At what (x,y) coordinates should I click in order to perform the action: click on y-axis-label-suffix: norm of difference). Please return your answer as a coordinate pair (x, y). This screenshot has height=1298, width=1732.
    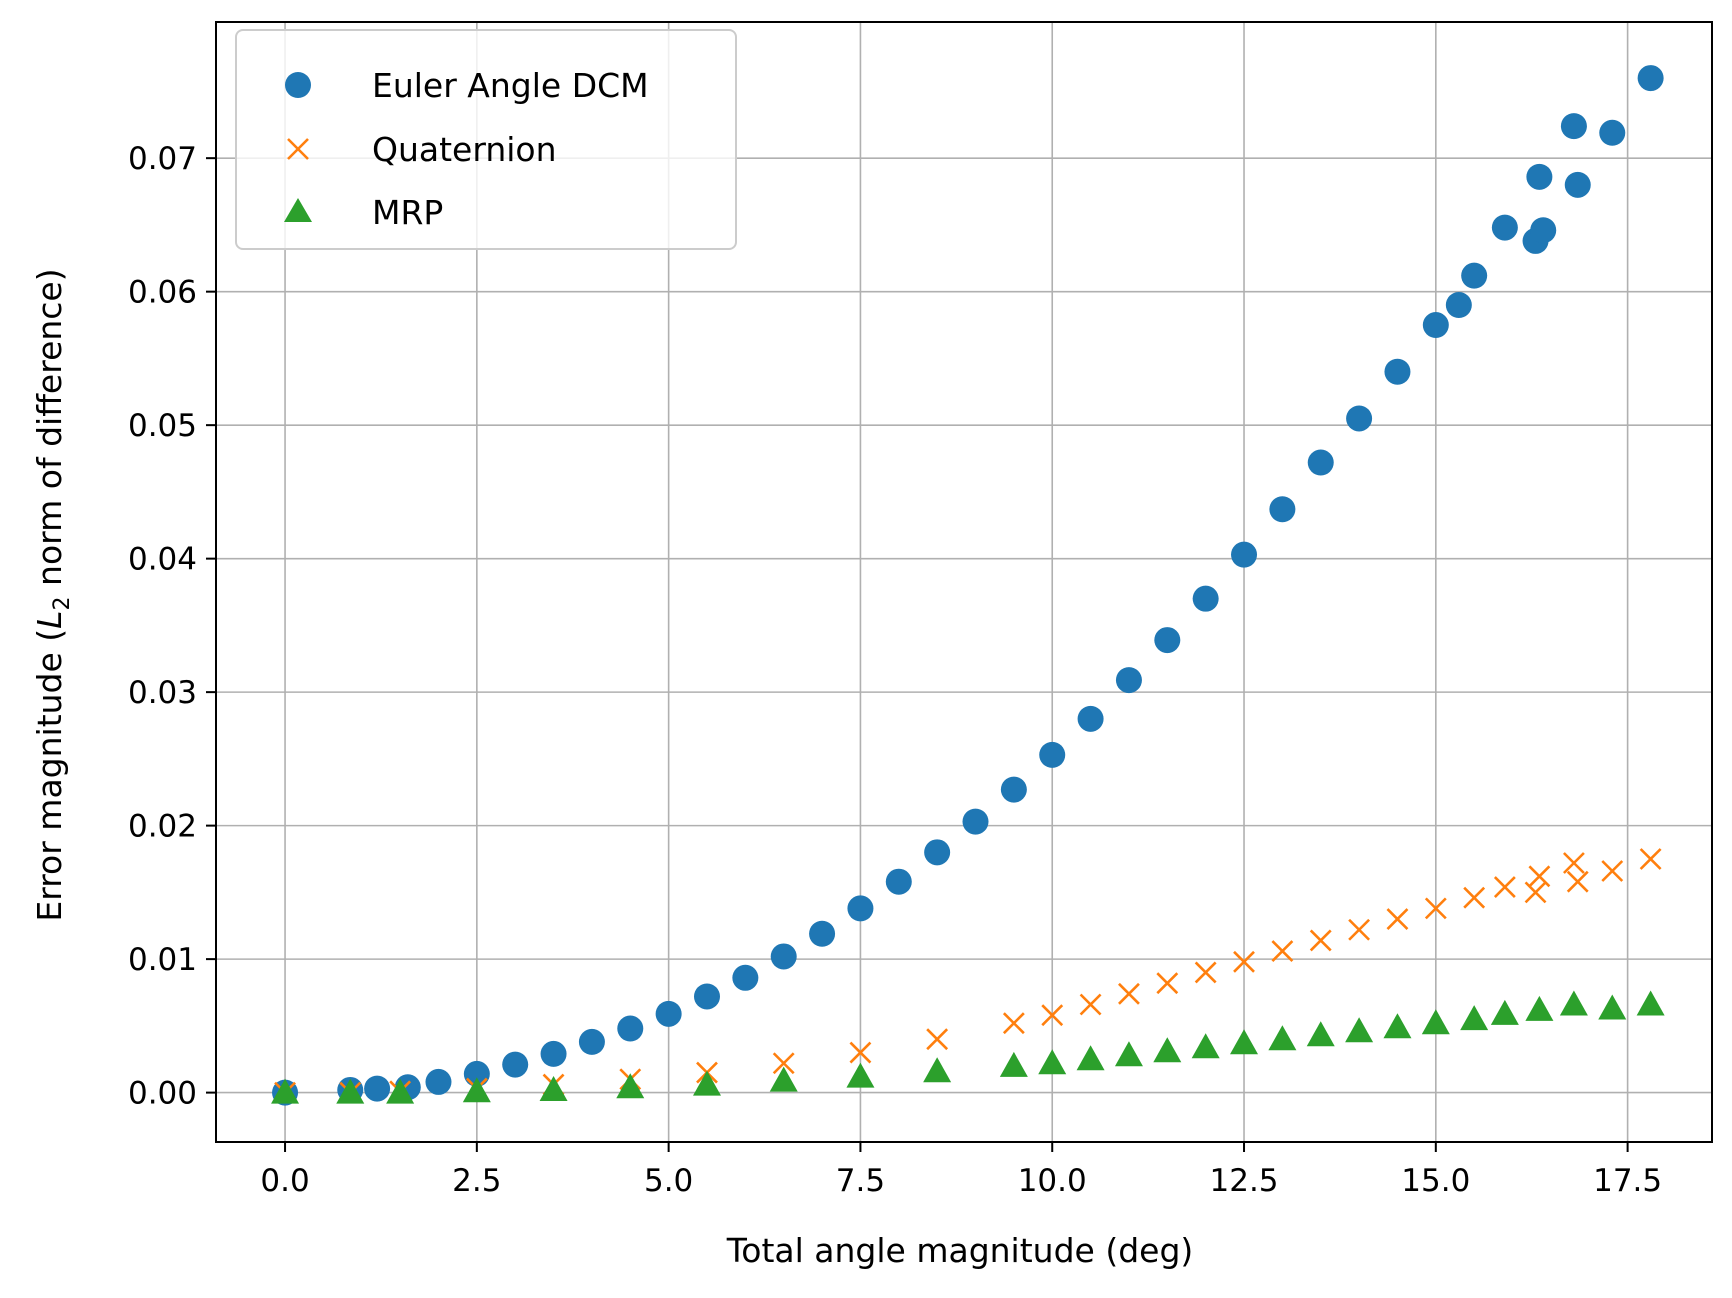
    Looking at the image, I should click on (49, 432).